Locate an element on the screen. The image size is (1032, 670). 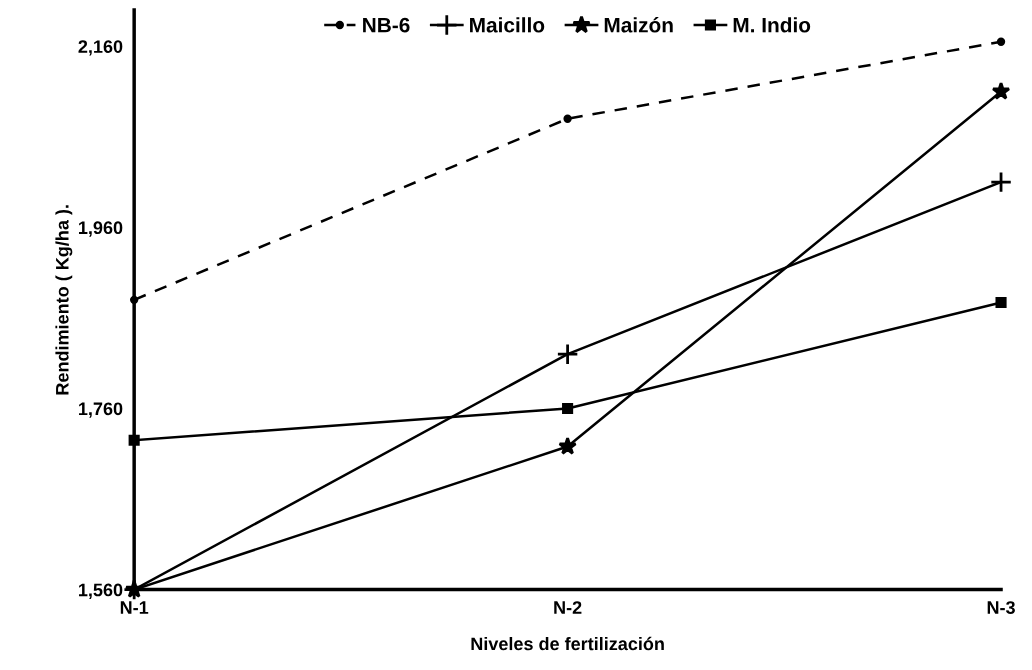
legend-label: Maizón is located at coordinates (638, 25).